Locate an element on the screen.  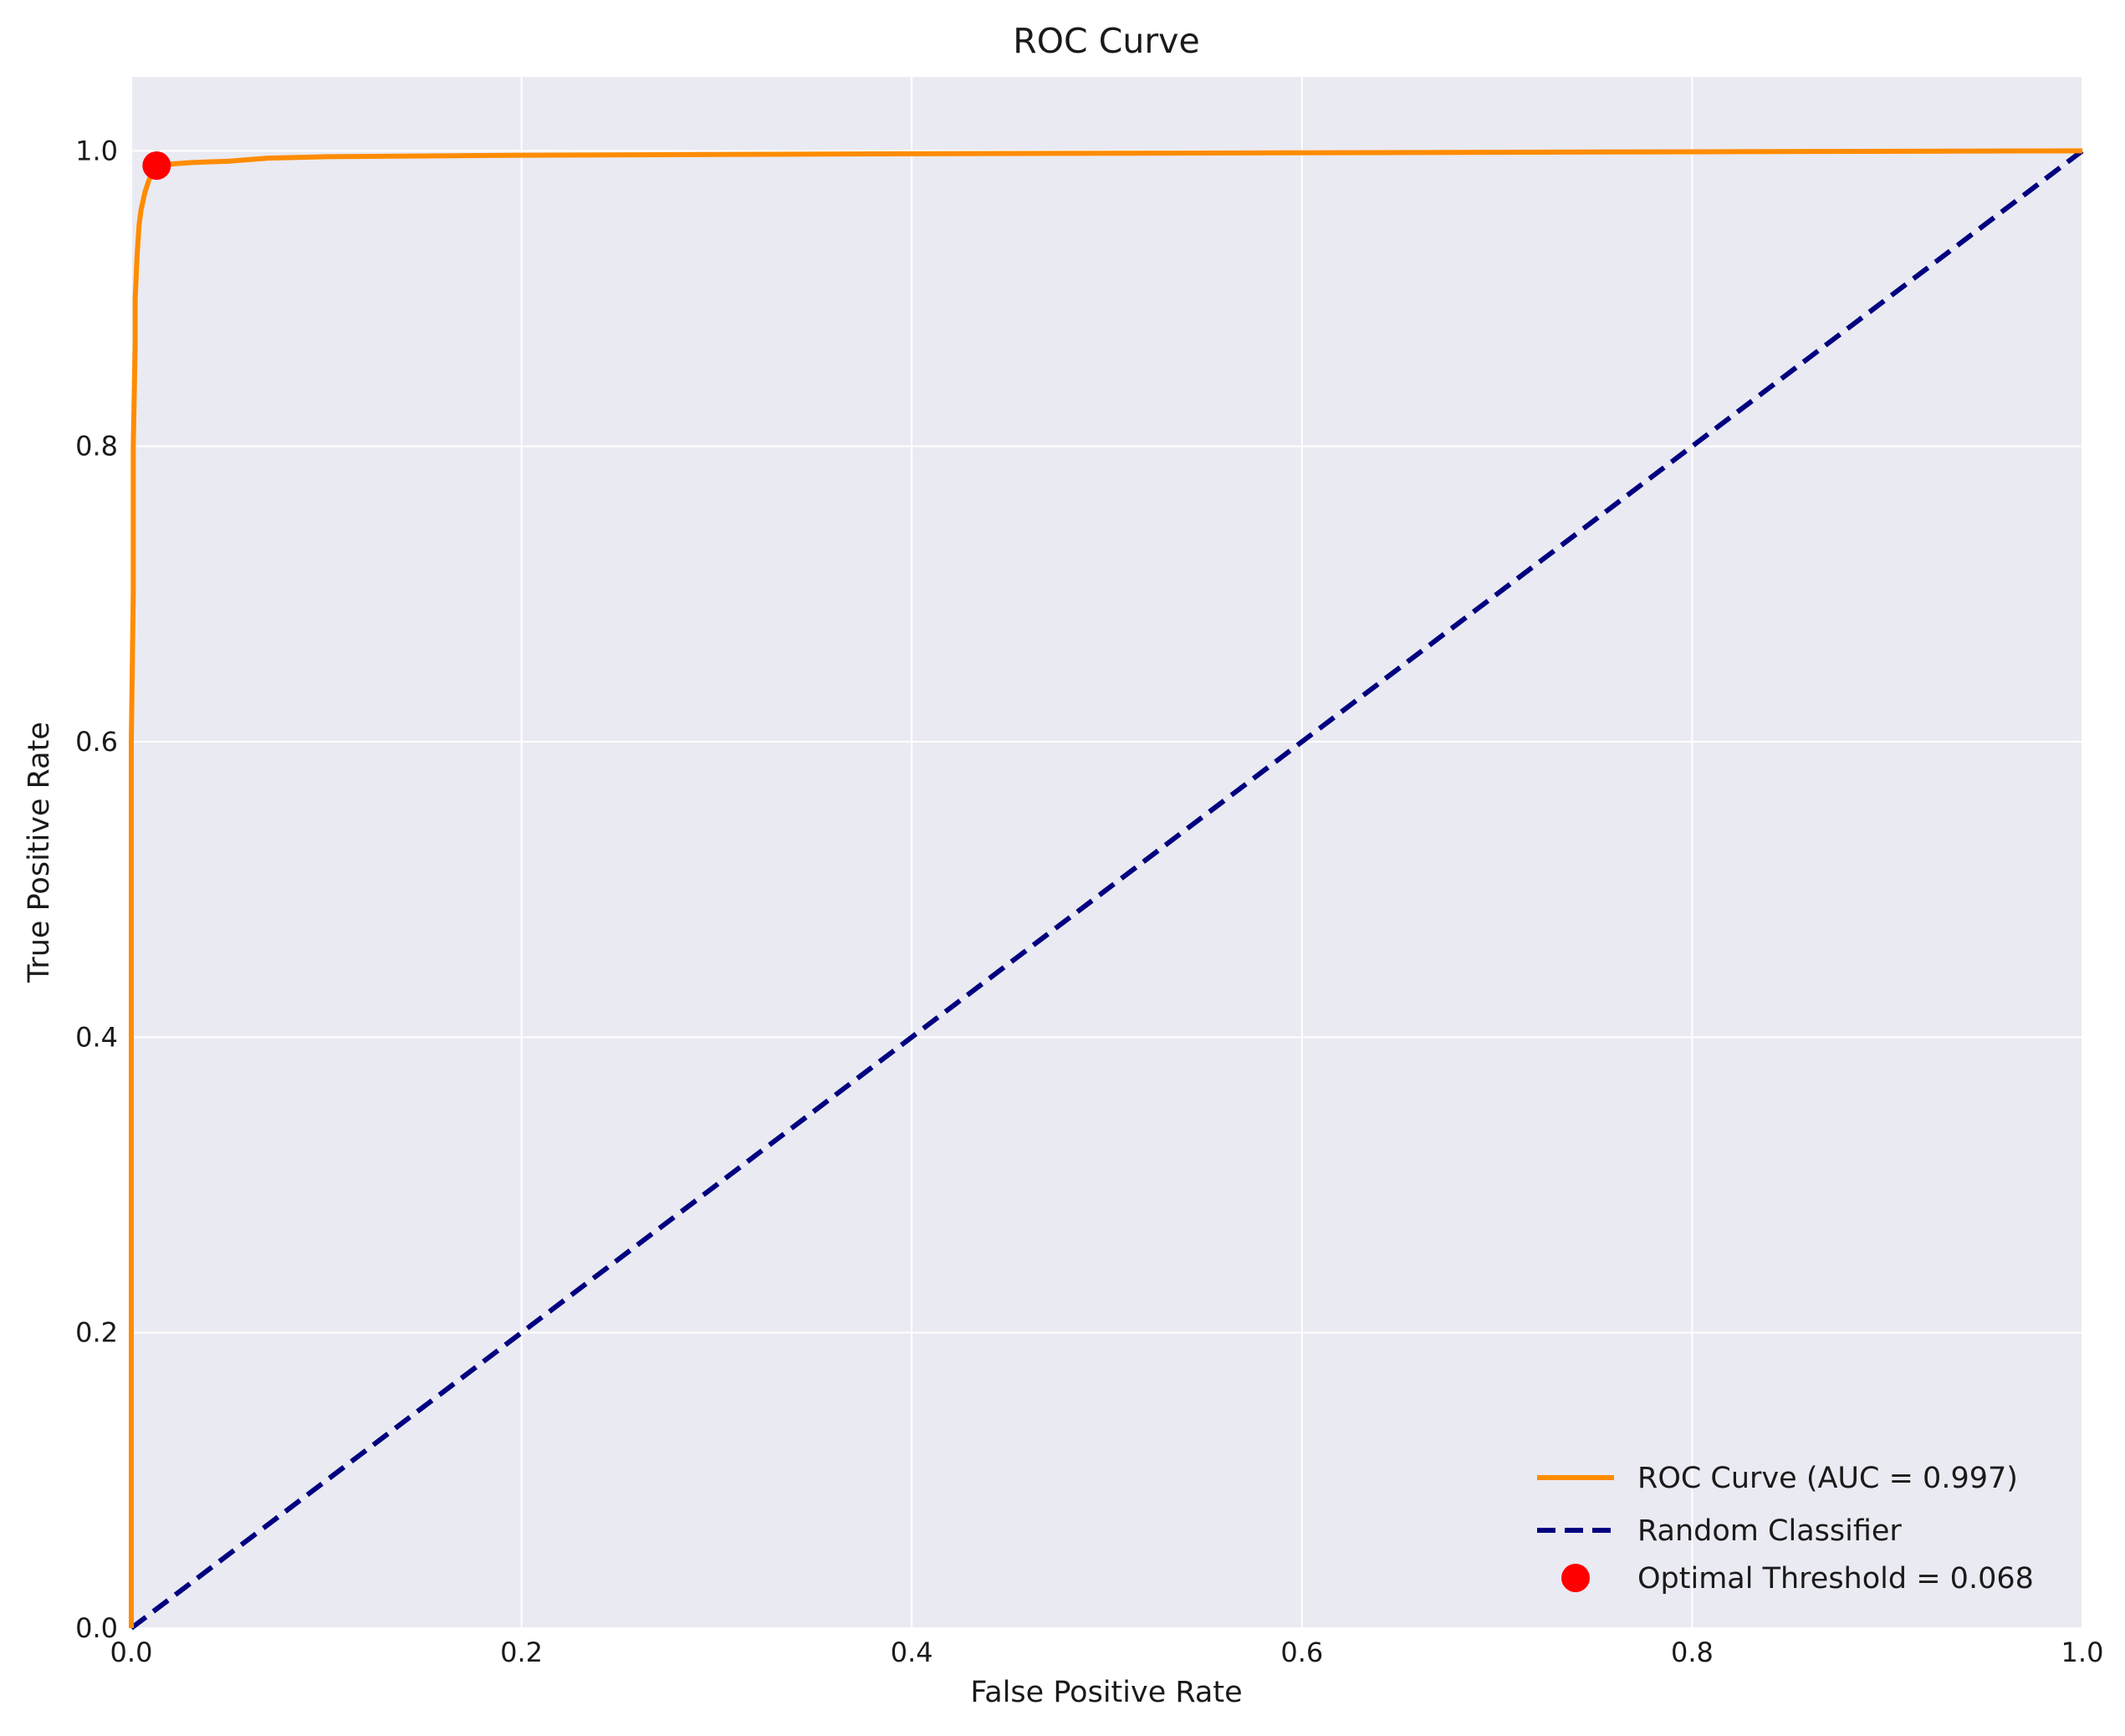
y-tick-label: 0.4 is located at coordinates (96, 1037).